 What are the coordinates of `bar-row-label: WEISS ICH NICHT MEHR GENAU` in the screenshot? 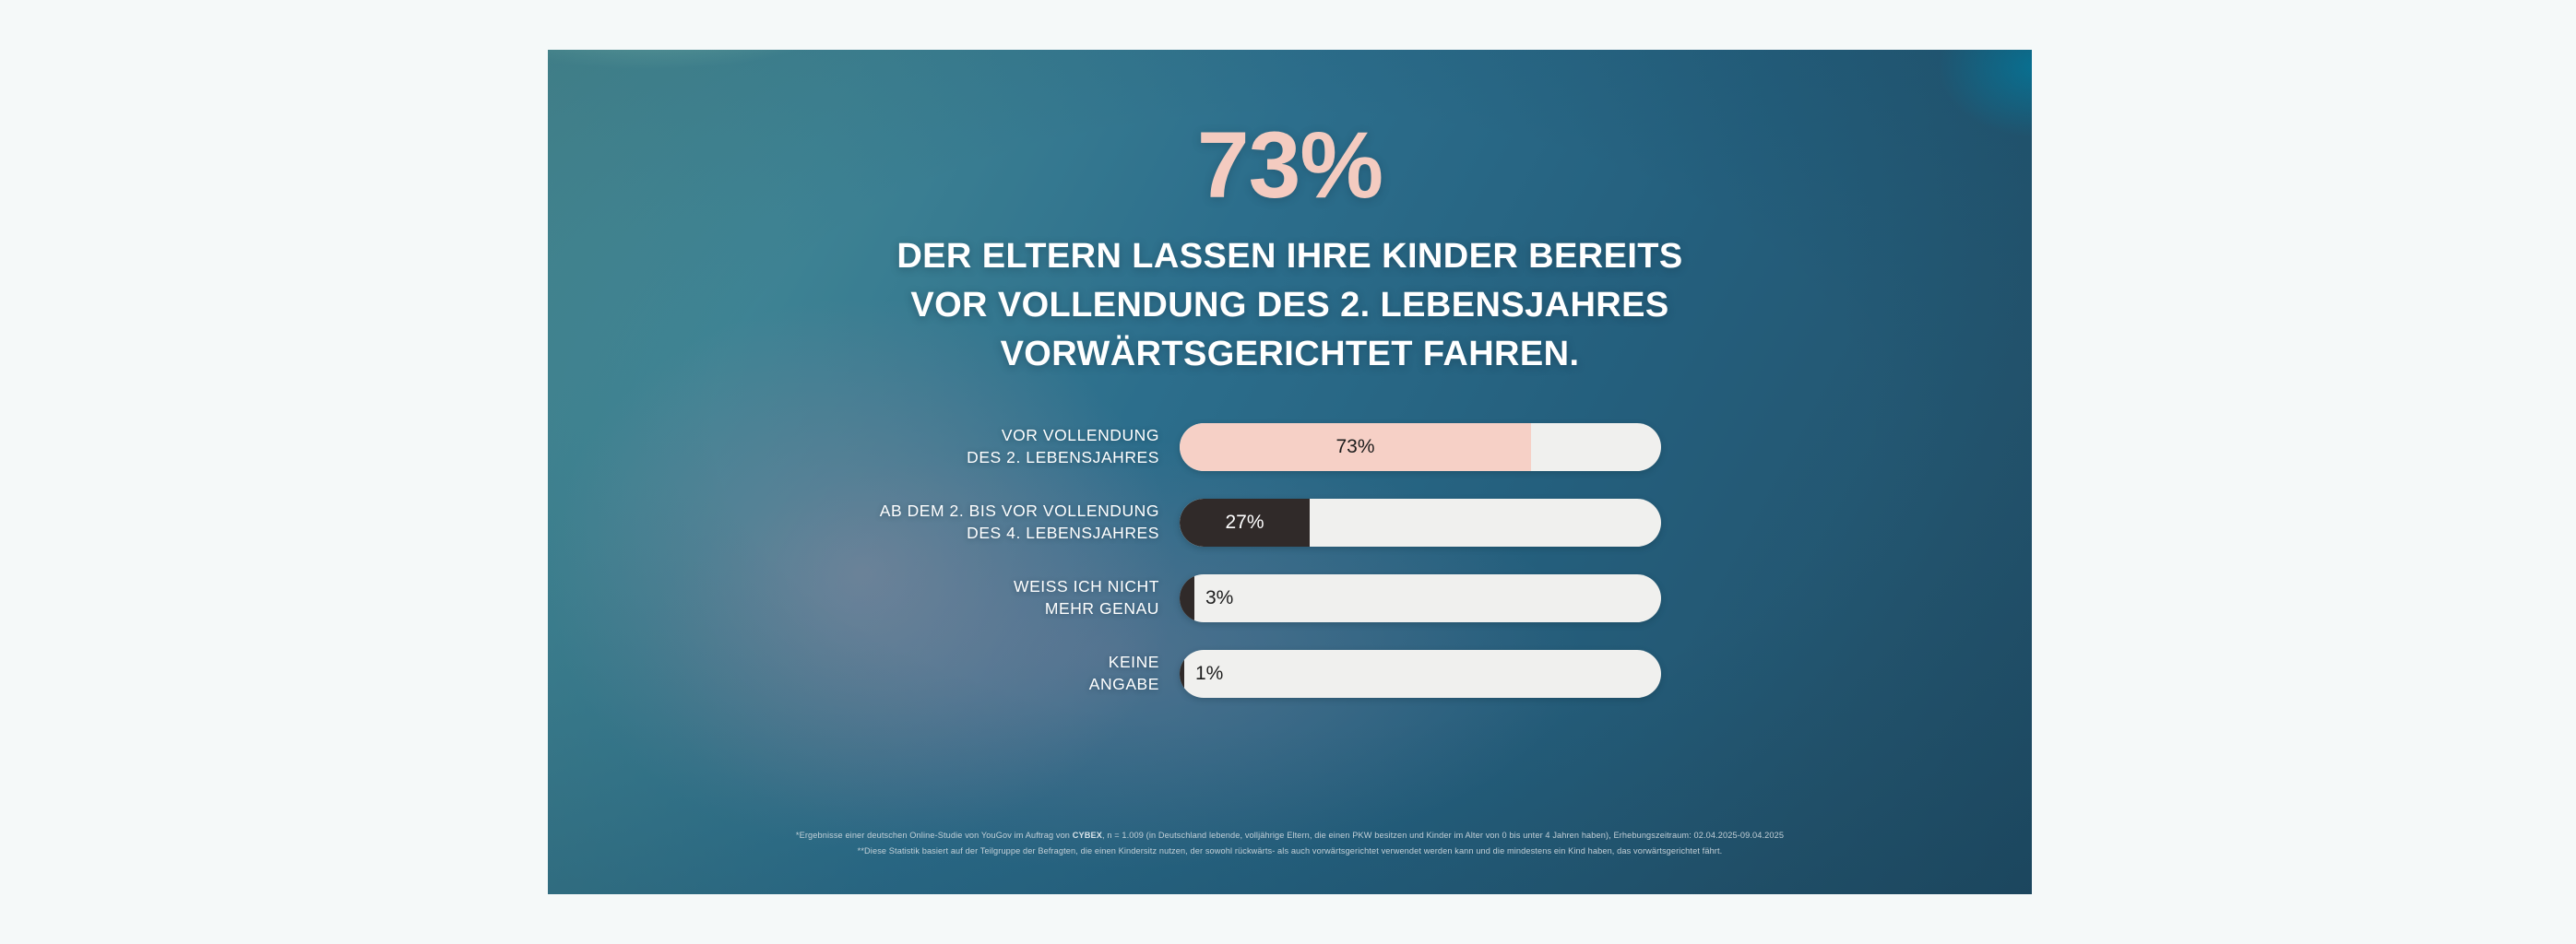 It's located at (864, 598).